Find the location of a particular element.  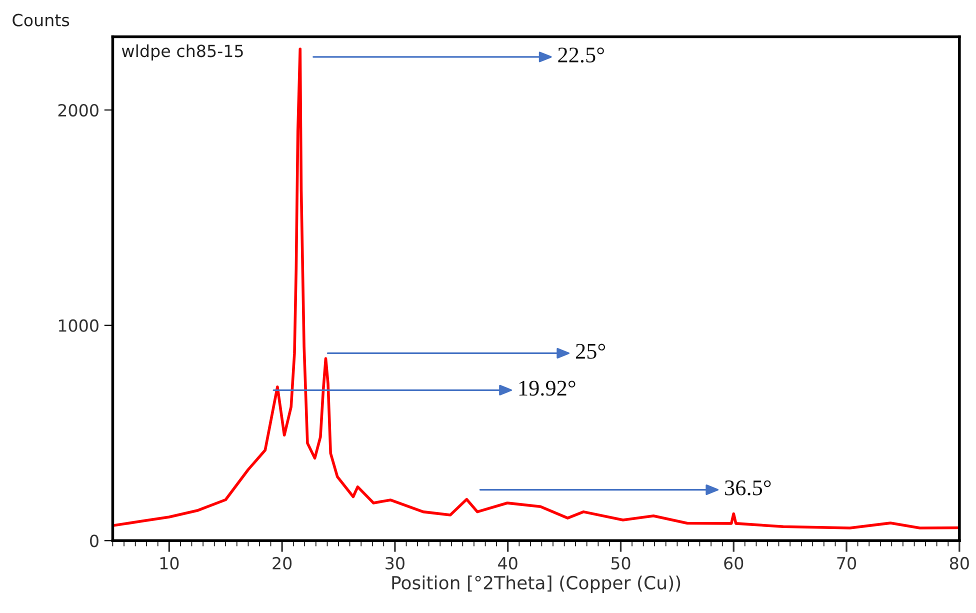

x-tick-label: 60 is located at coordinates (734, 563).